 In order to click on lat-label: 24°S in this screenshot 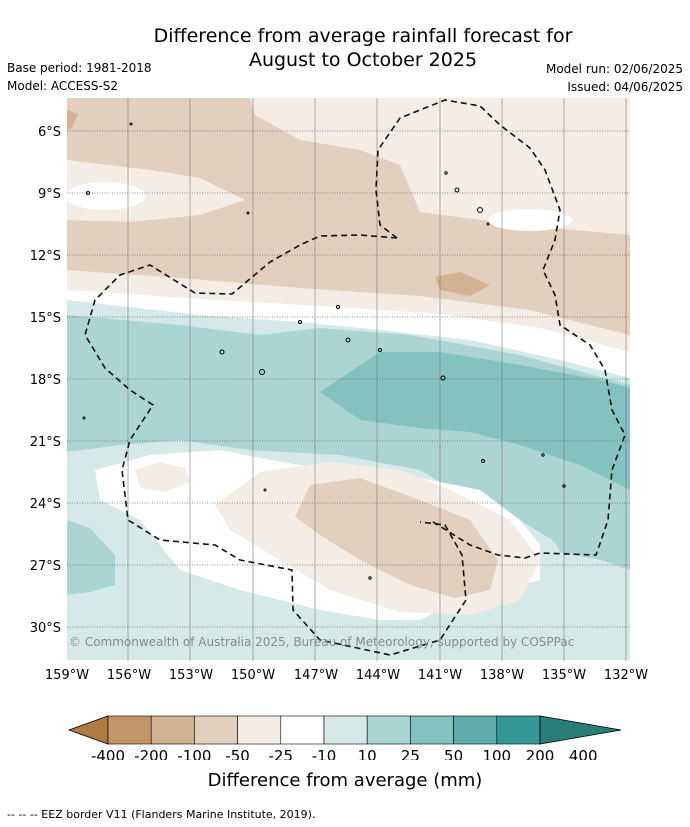, I will do `click(45, 504)`.